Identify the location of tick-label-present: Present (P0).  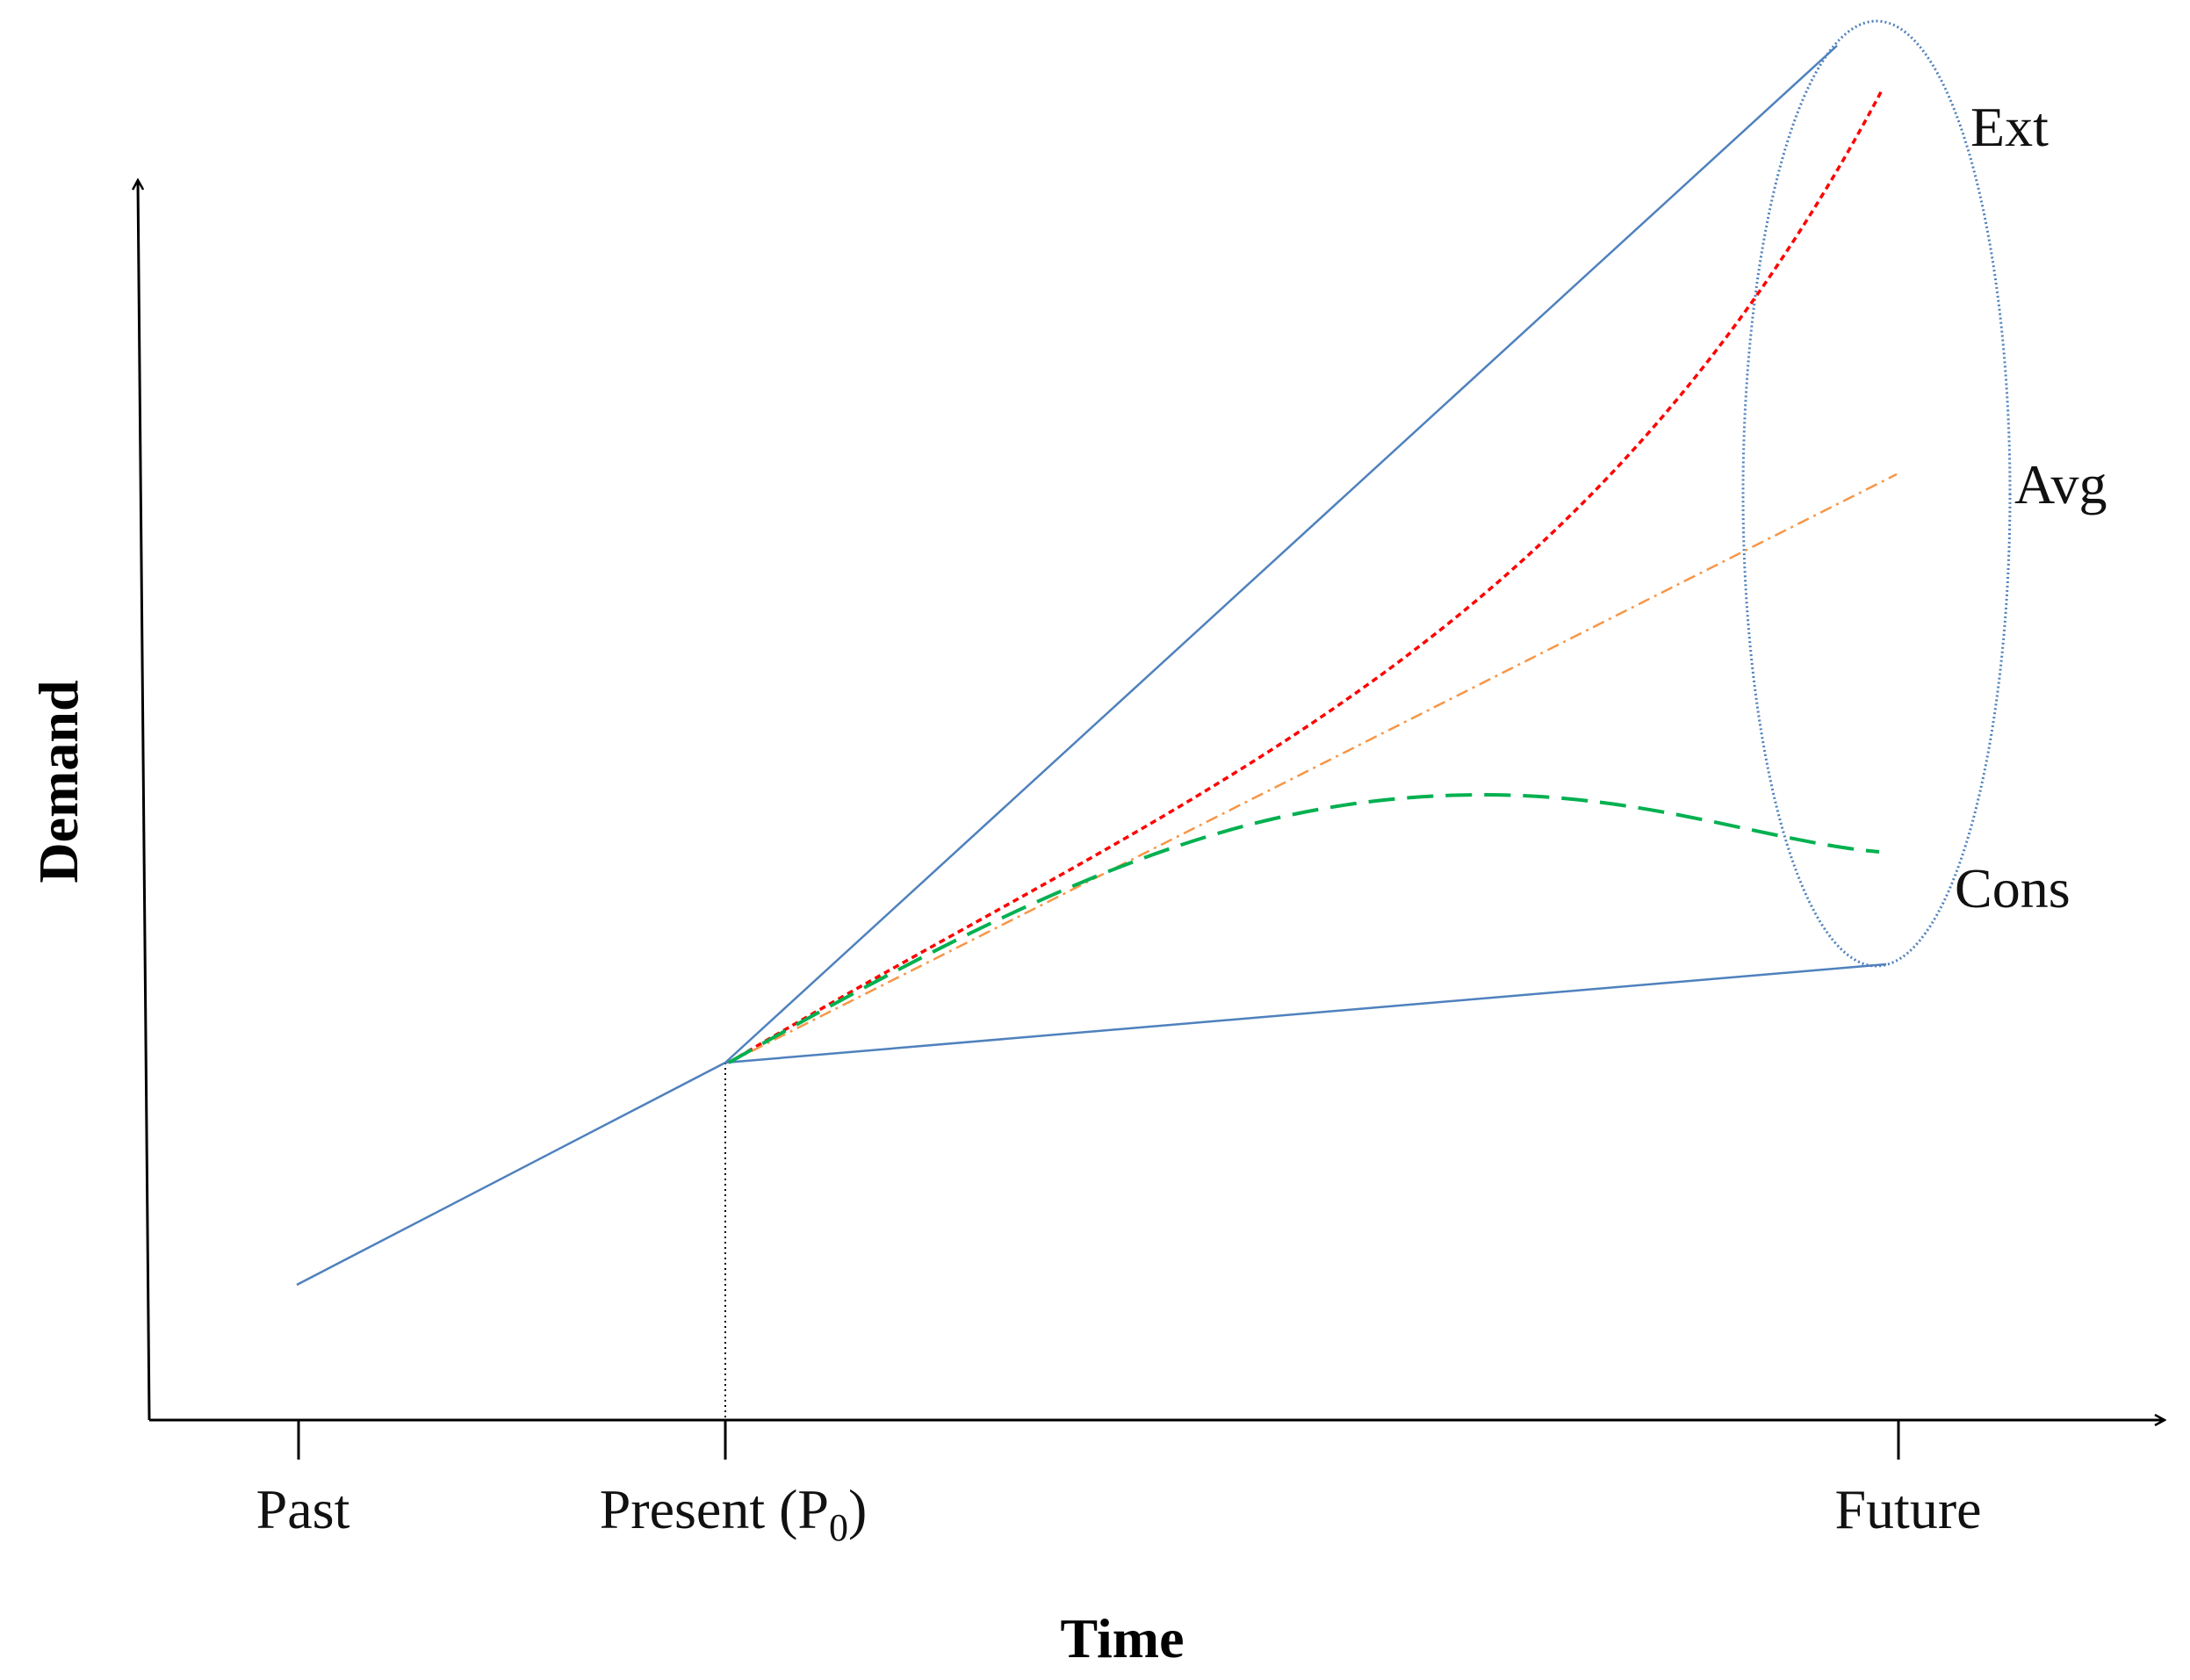
(734, 1513).